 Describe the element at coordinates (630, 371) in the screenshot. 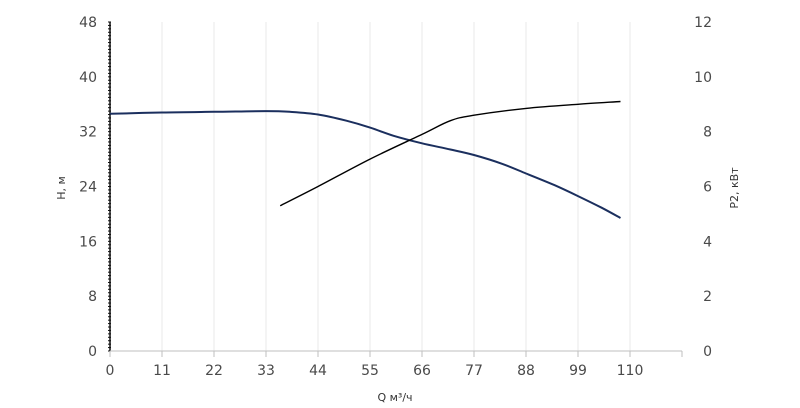

I see `x-tick-label: 110` at that location.